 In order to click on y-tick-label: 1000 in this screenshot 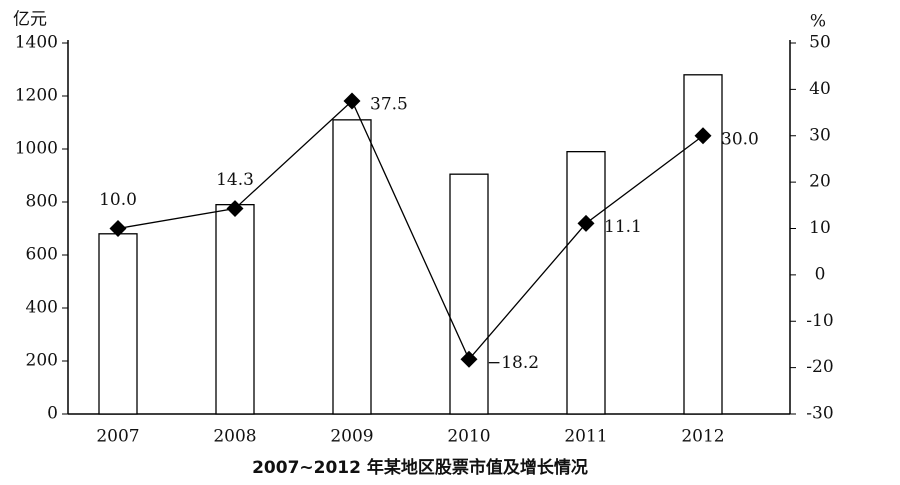, I will do `click(36, 149)`.